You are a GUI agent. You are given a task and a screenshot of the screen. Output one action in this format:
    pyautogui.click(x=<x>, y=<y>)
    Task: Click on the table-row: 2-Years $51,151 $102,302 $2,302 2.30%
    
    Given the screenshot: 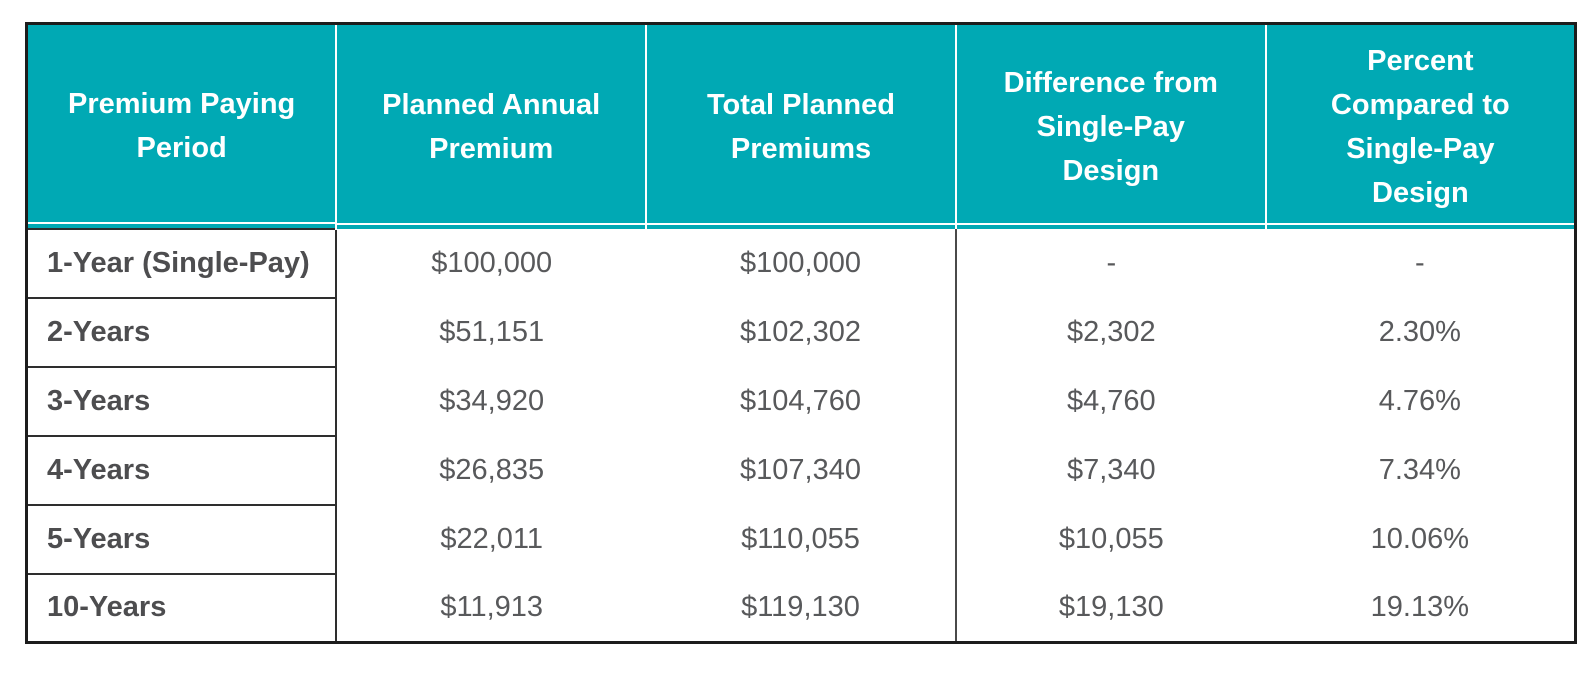 What is the action you would take?
    pyautogui.click(x=801, y=332)
    